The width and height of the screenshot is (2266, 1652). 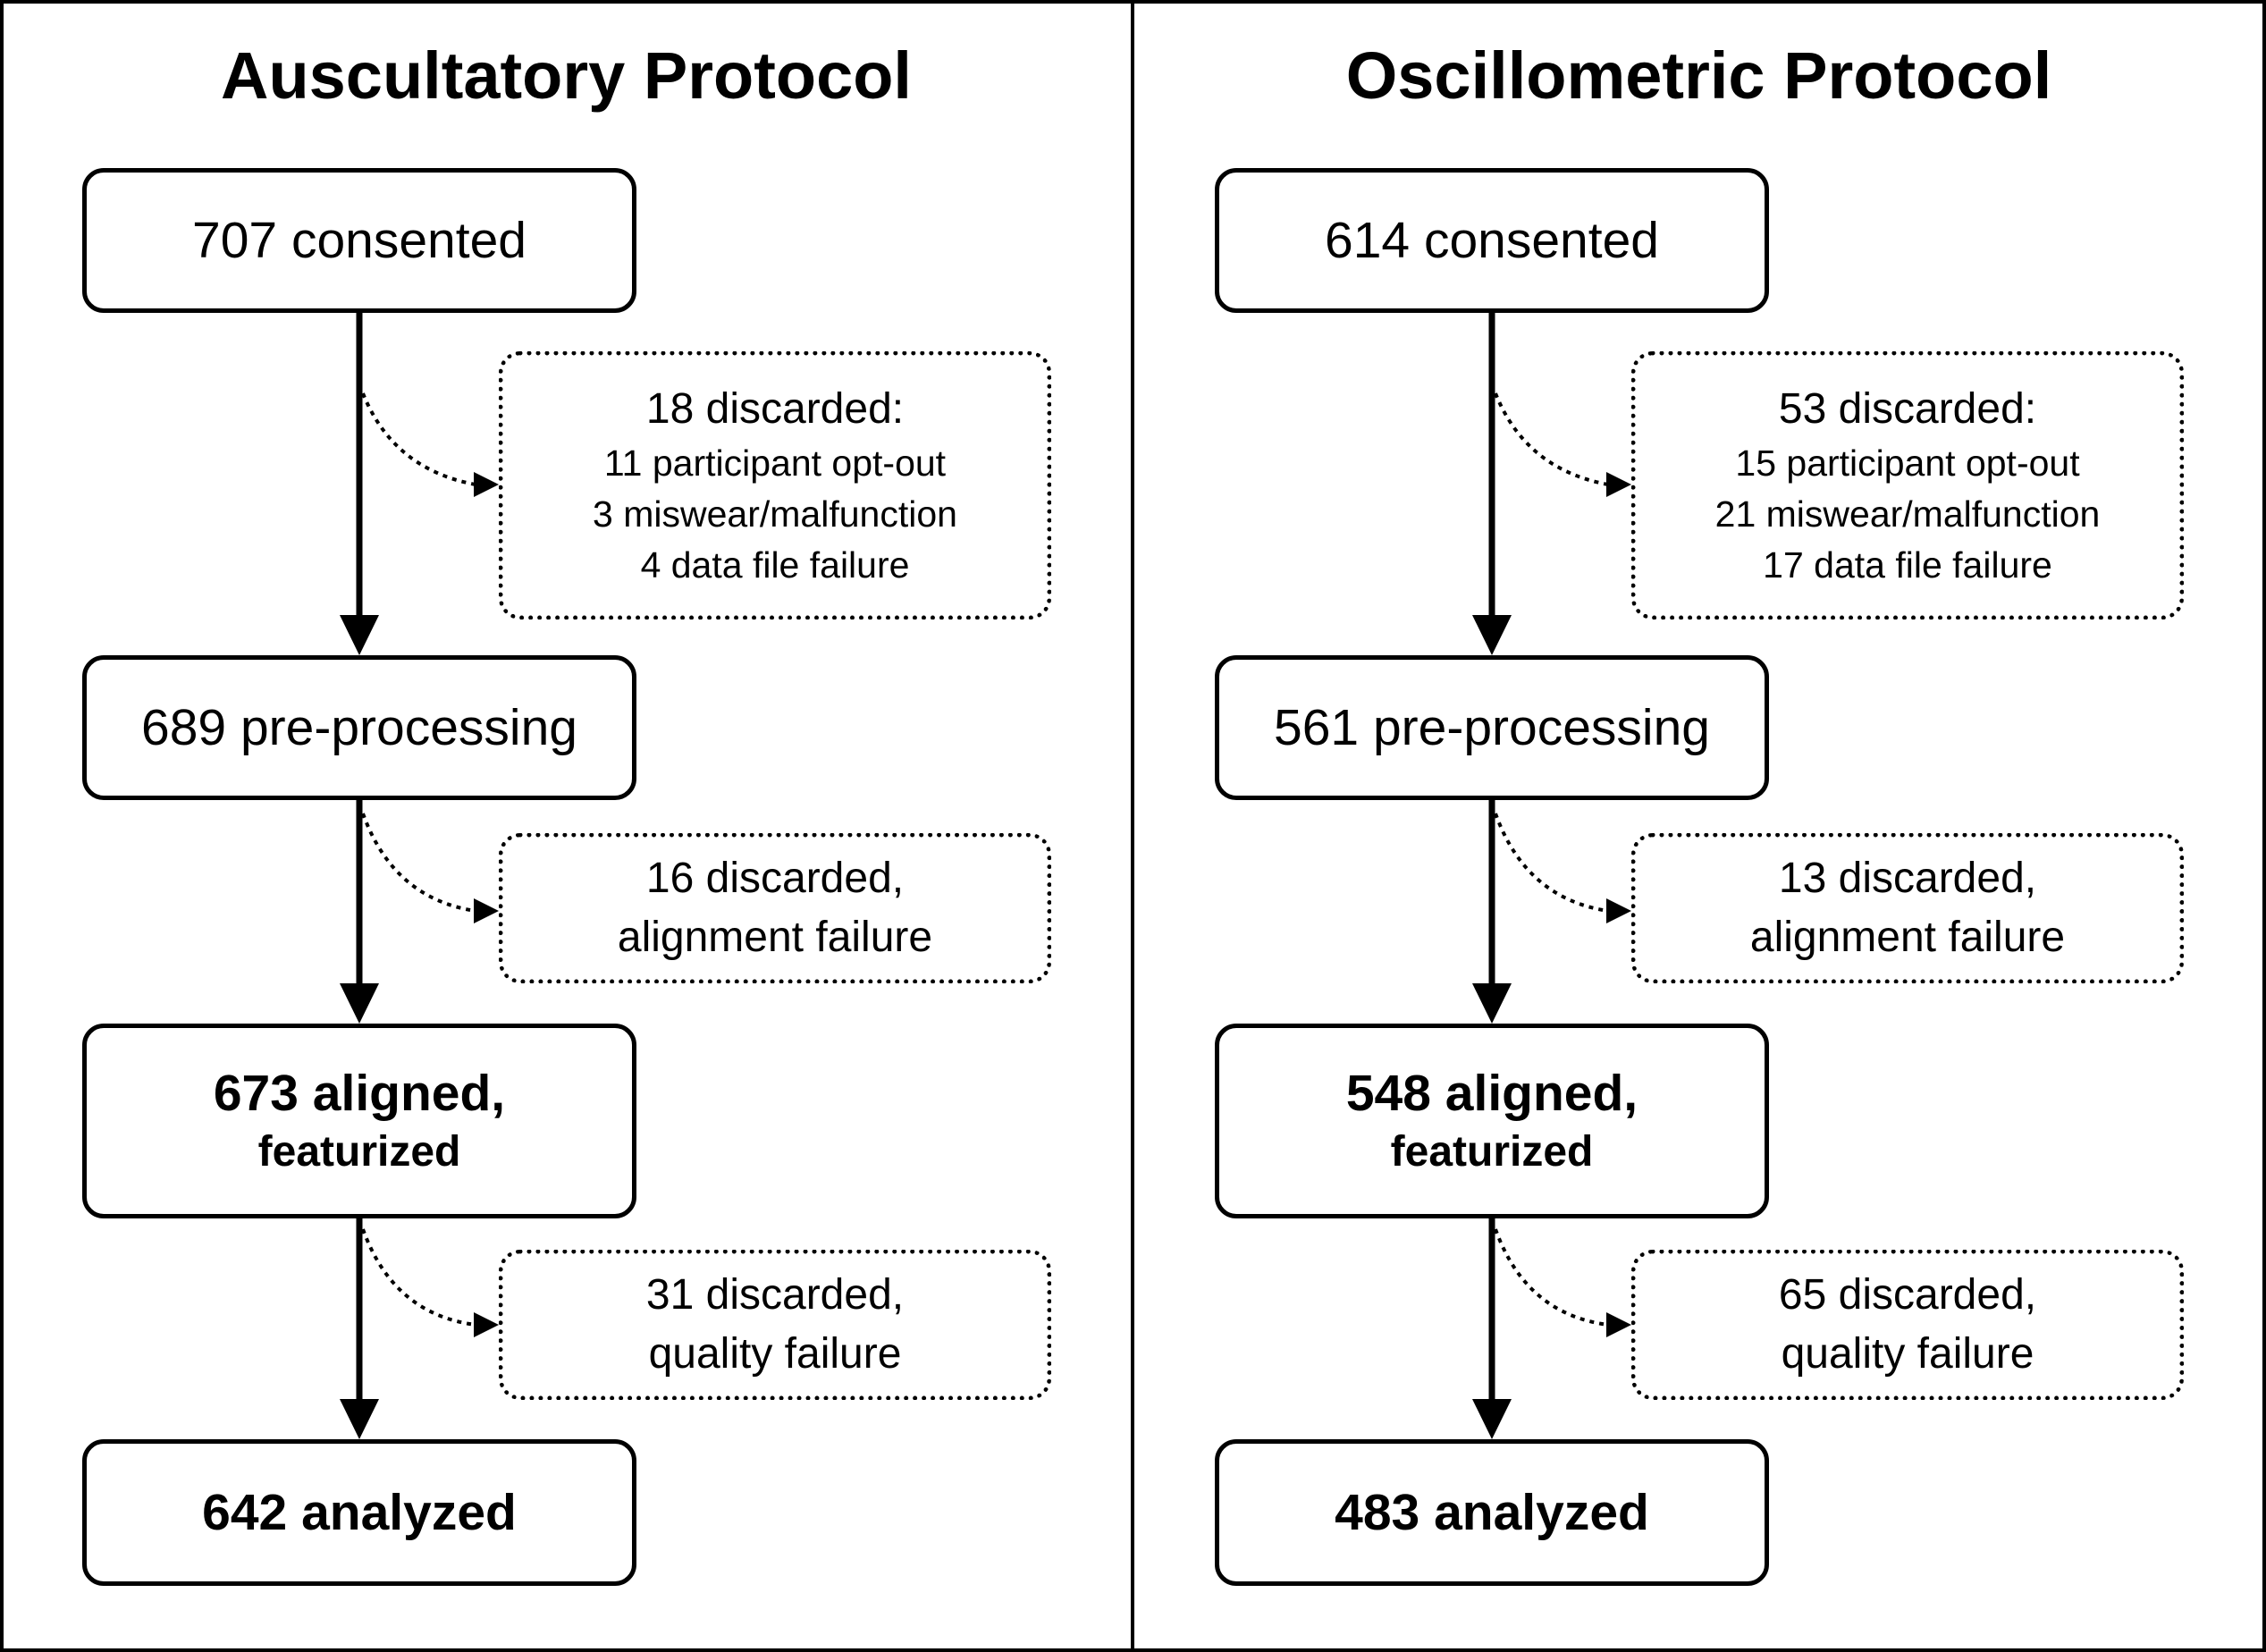 What do you see at coordinates (1908, 408) in the screenshot?
I see `discard-heading: 53 discarded:` at bounding box center [1908, 408].